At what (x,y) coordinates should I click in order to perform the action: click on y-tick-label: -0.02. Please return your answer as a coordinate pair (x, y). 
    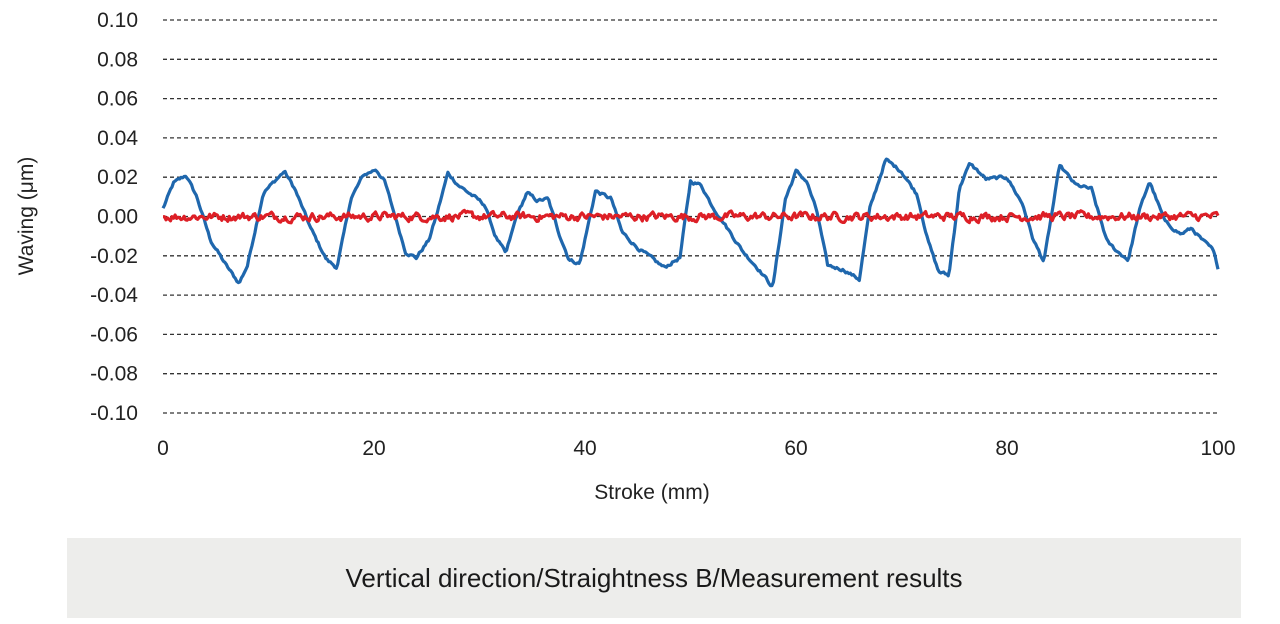
    Looking at the image, I should click on (114, 256).